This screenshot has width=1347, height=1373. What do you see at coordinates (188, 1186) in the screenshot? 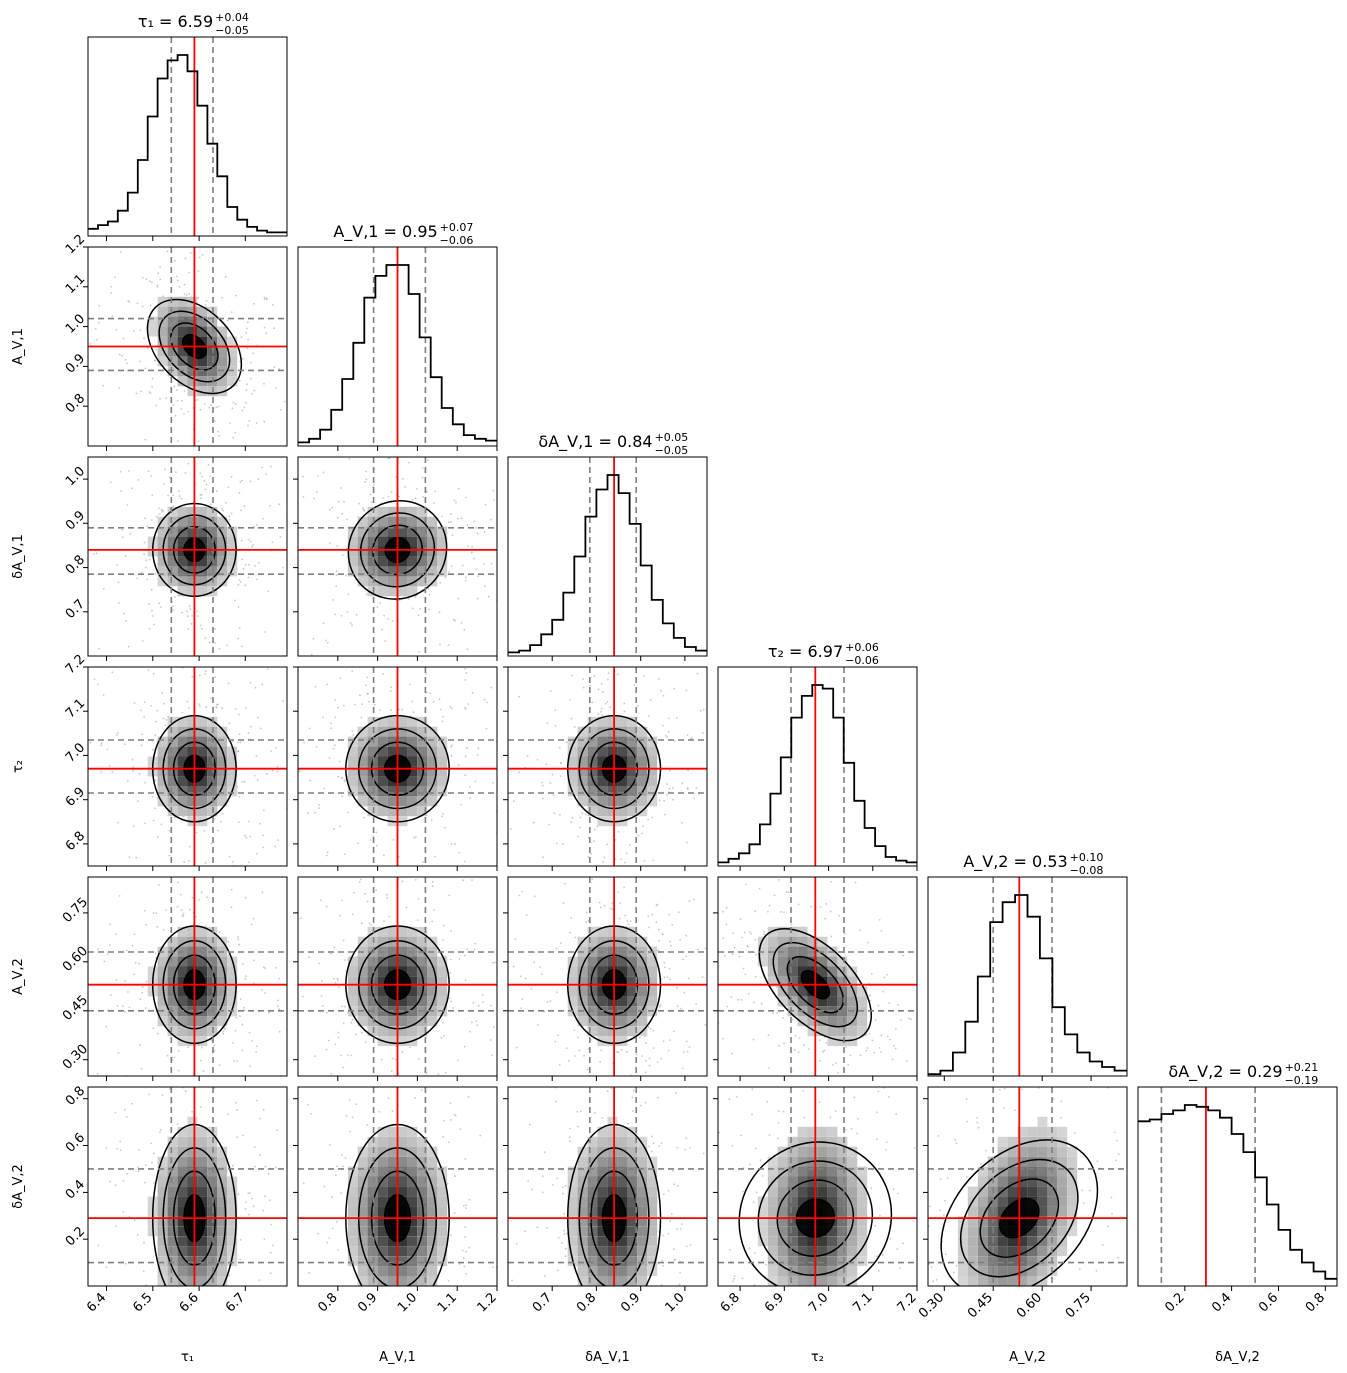
I see `panel-5-0-density` at bounding box center [188, 1186].